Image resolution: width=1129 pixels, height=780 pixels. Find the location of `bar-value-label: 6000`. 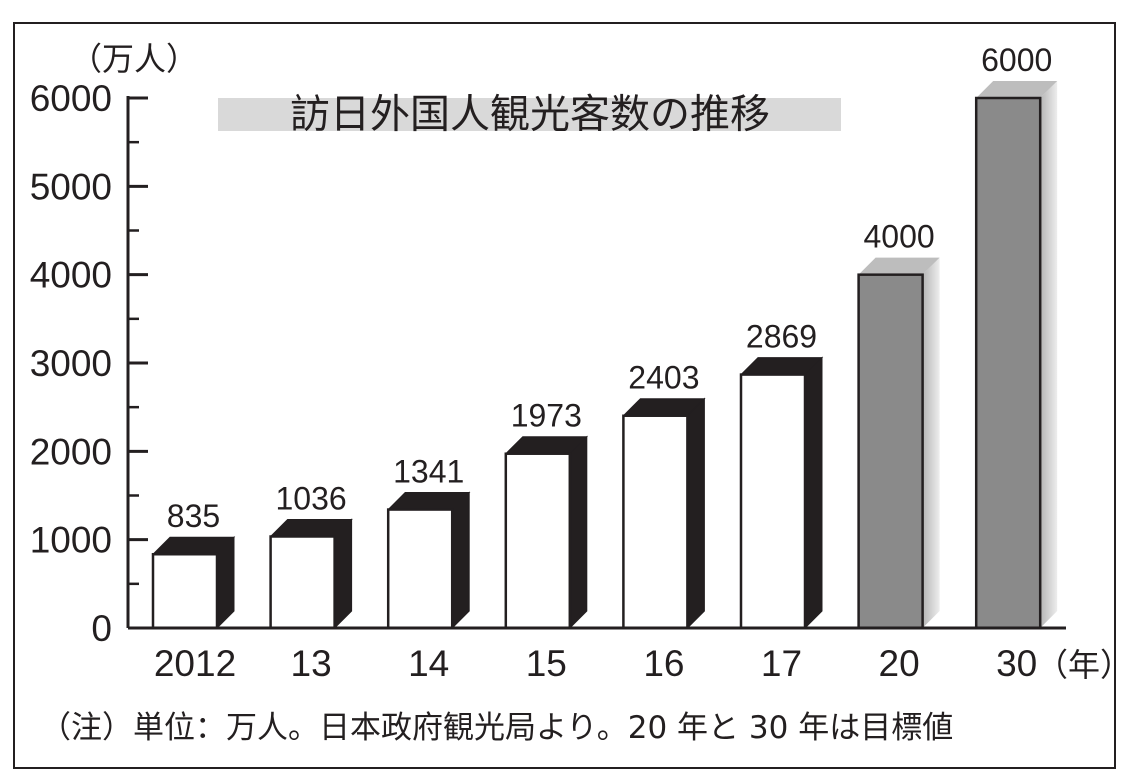

bar-value-label: 6000 is located at coordinates (1016, 60).